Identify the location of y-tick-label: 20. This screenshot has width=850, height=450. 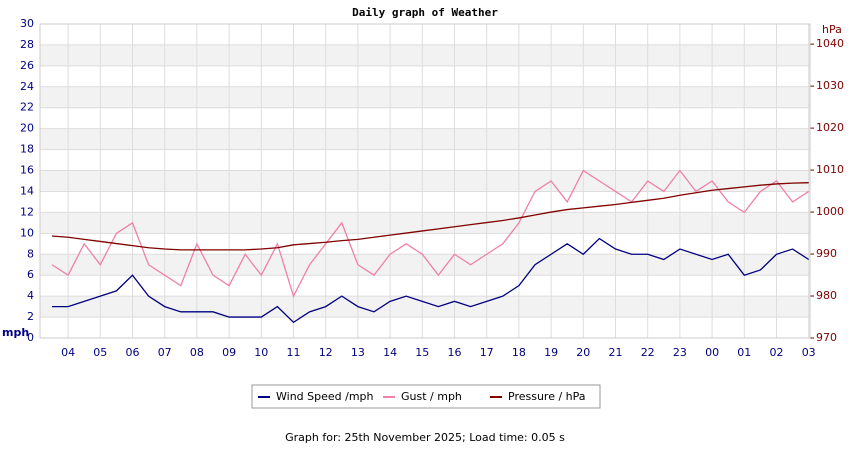
(27, 128).